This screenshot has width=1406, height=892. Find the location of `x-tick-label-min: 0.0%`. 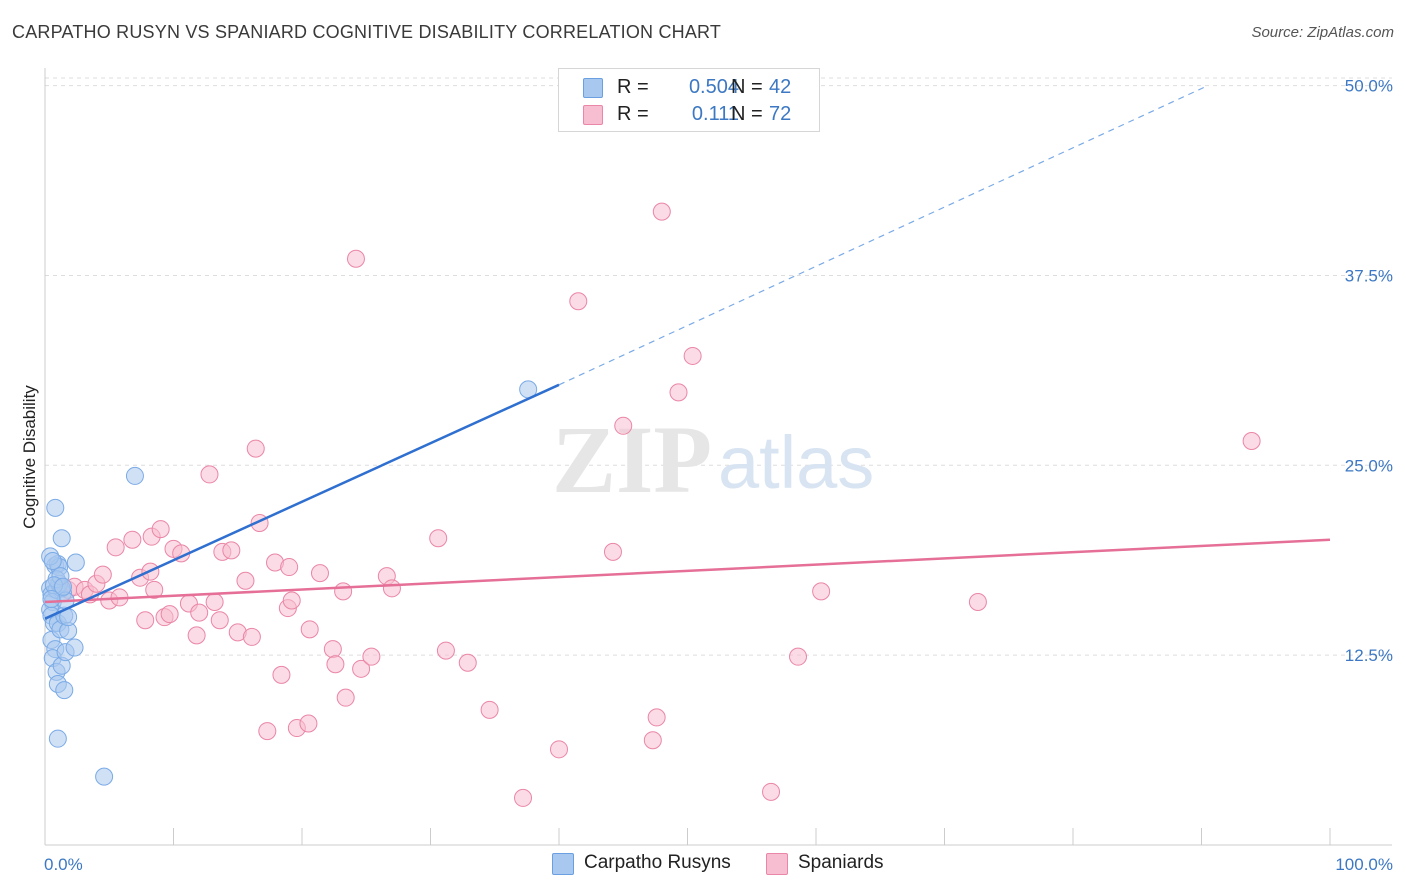

x-tick-label-min: 0.0% is located at coordinates (63, 864).